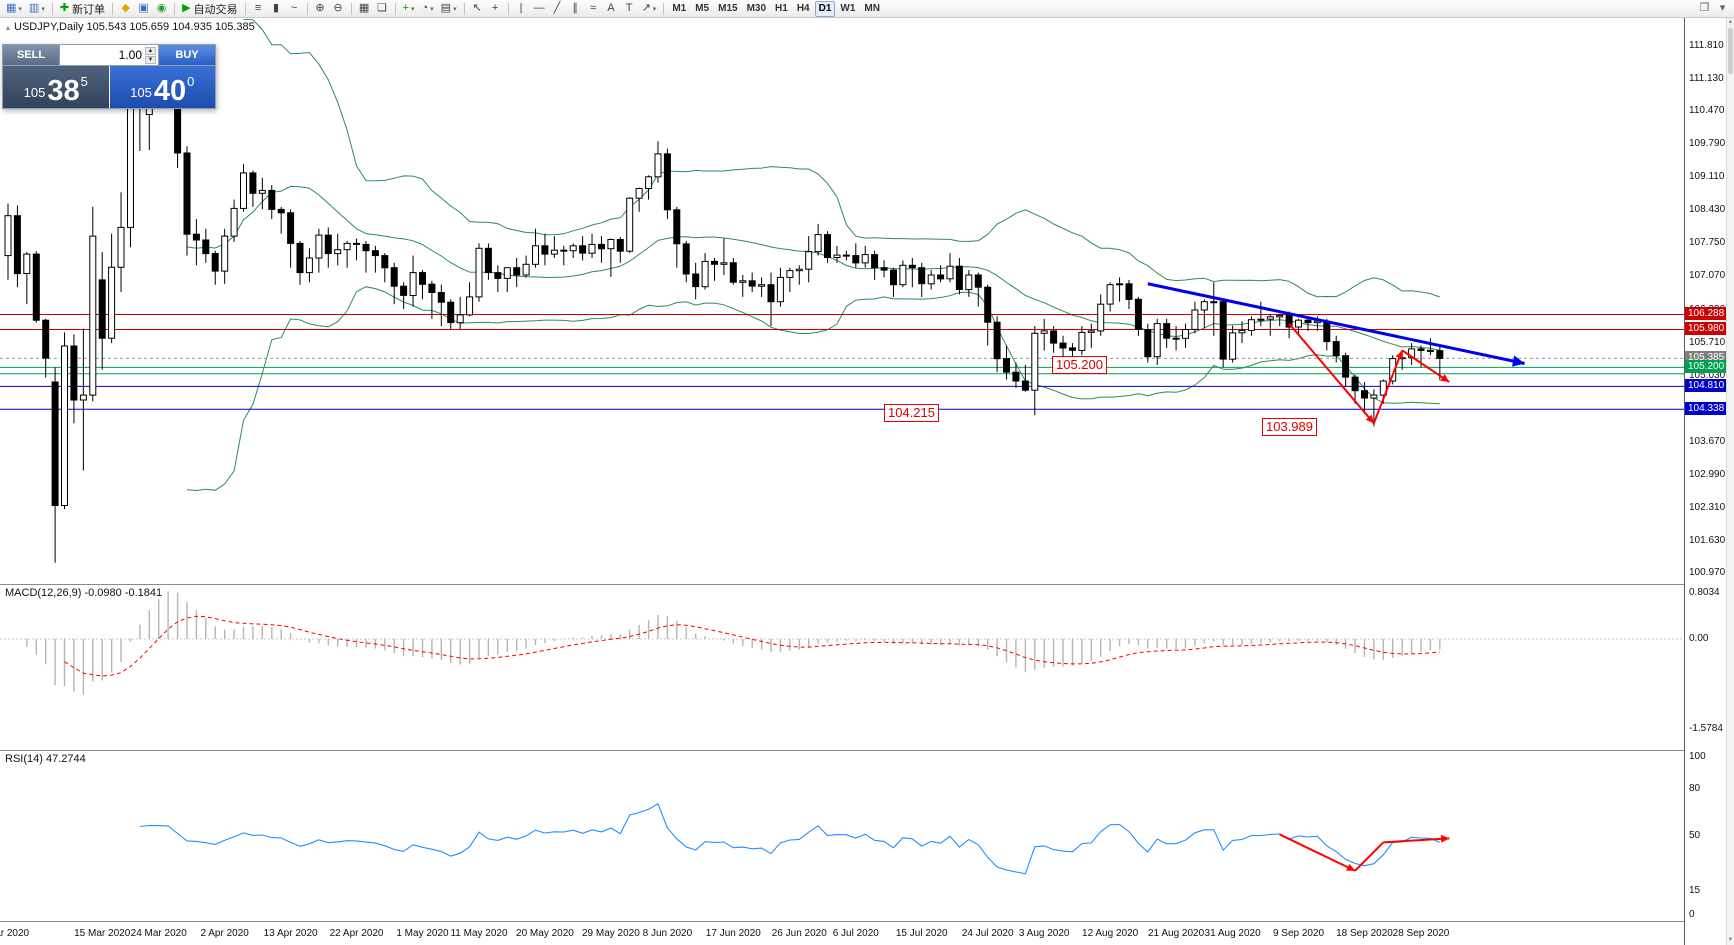  Describe the element at coordinates (679, 9) in the screenshot. I see `timeframe-m1-button: M1` at that location.